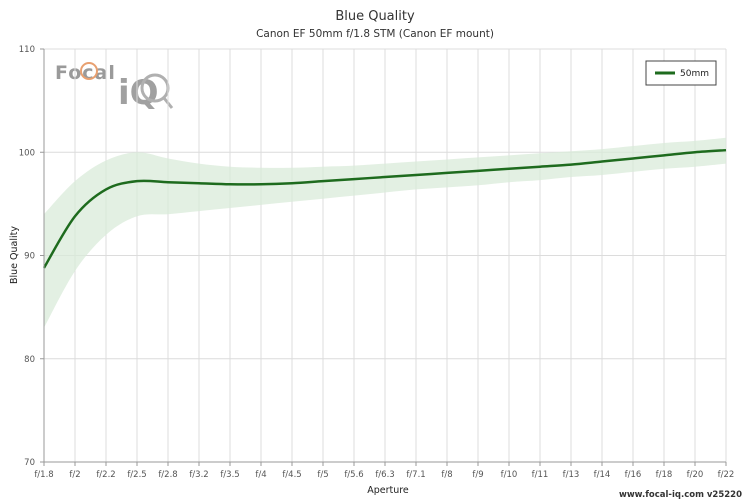 The image size is (750, 500). What do you see at coordinates (694, 74) in the screenshot?
I see `legend-label: 50mm` at bounding box center [694, 74].